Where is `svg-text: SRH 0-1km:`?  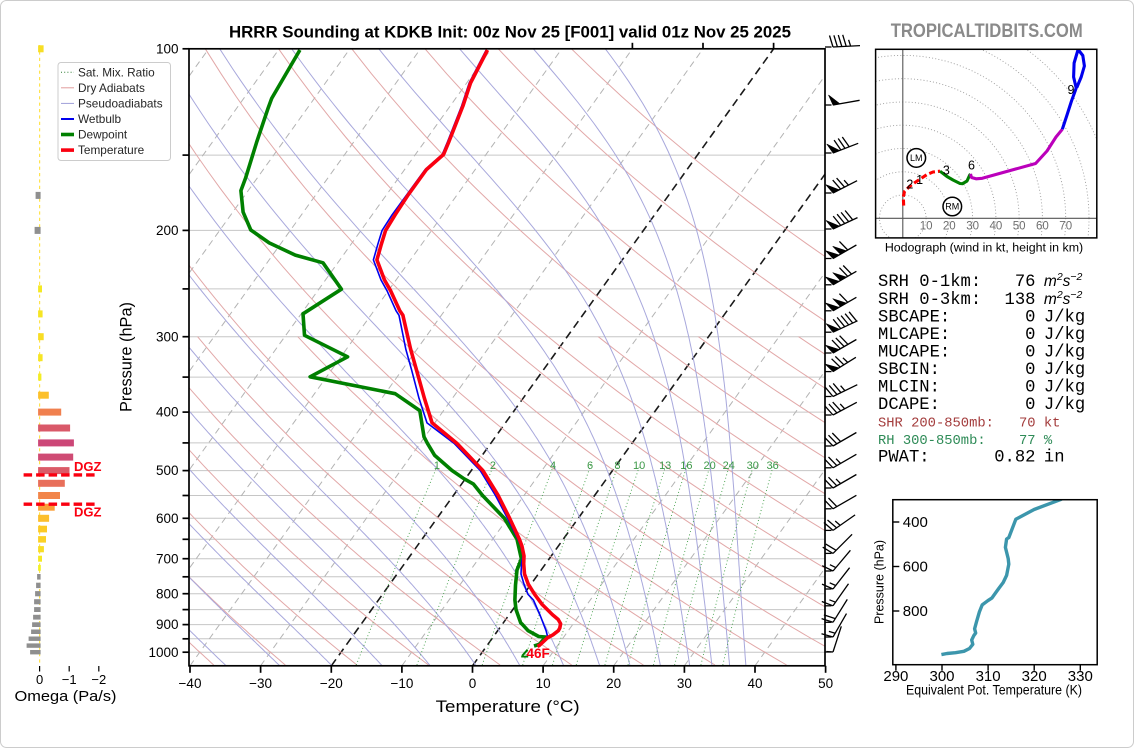 svg-text: SRH 0-1km: is located at coordinates (929, 282).